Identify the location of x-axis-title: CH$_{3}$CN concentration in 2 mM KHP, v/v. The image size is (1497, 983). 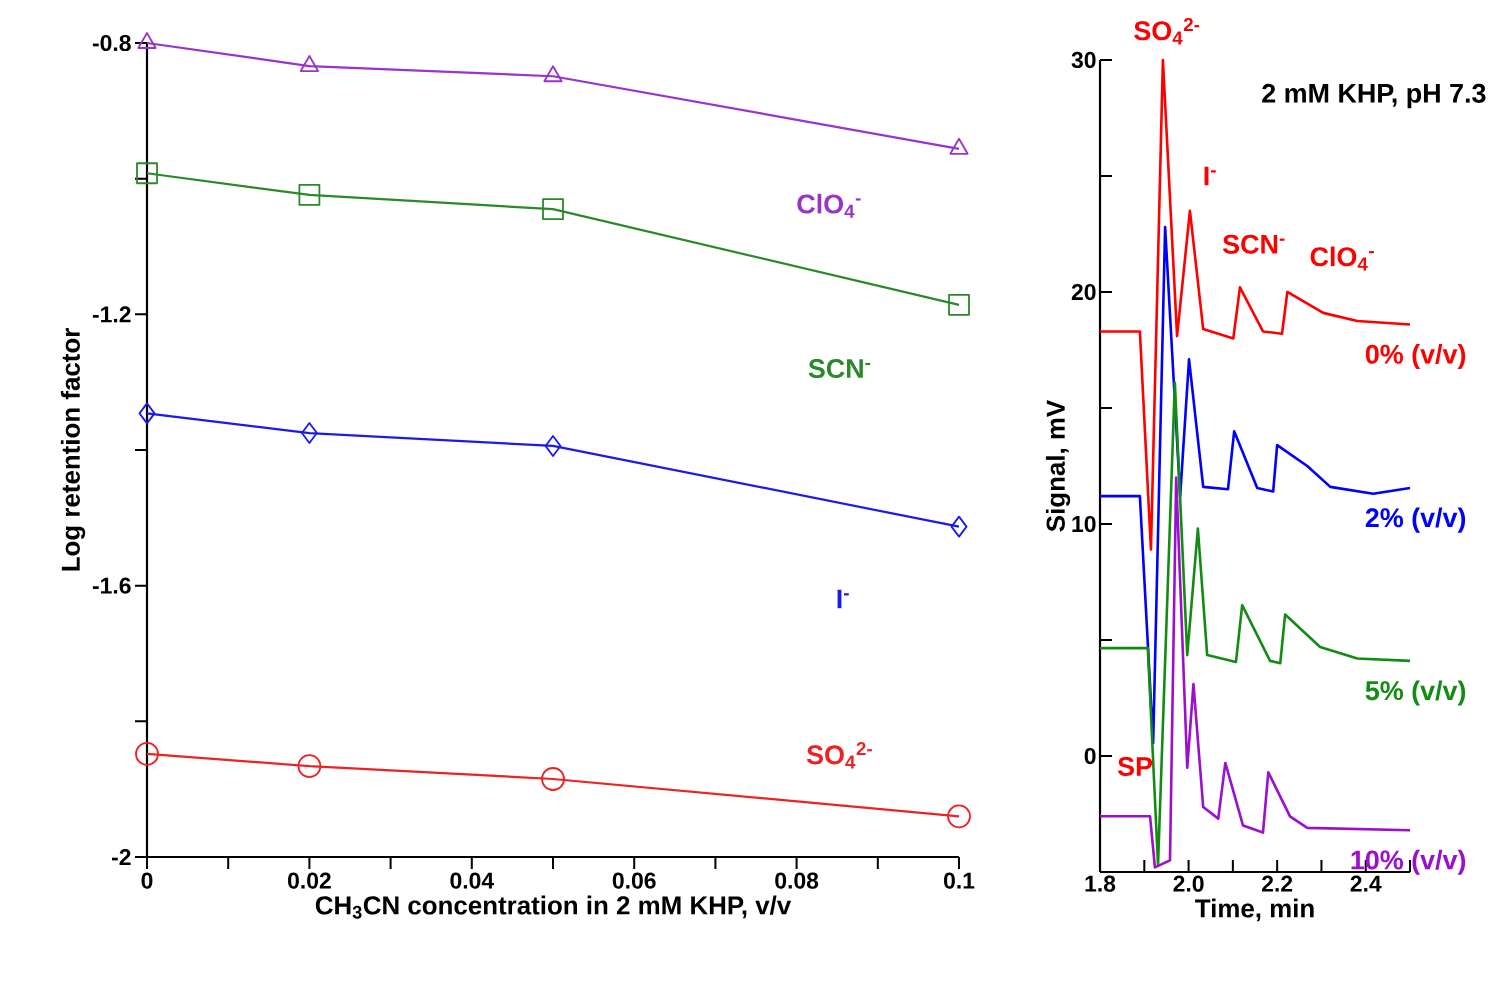
(553, 907).